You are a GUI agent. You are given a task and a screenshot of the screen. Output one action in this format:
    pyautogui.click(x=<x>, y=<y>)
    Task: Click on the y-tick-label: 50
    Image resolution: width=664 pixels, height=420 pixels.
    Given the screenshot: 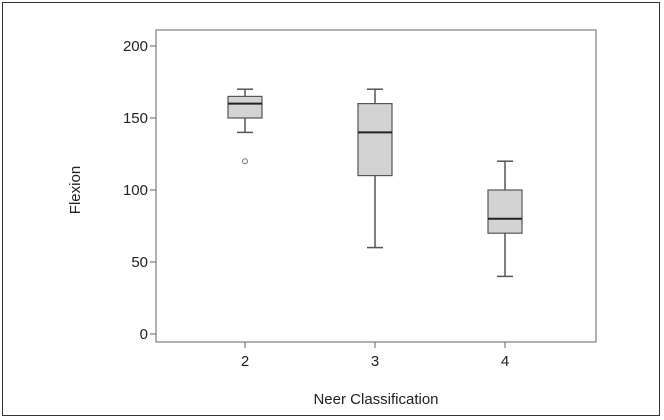 What is the action you would take?
    pyautogui.click(x=139, y=262)
    